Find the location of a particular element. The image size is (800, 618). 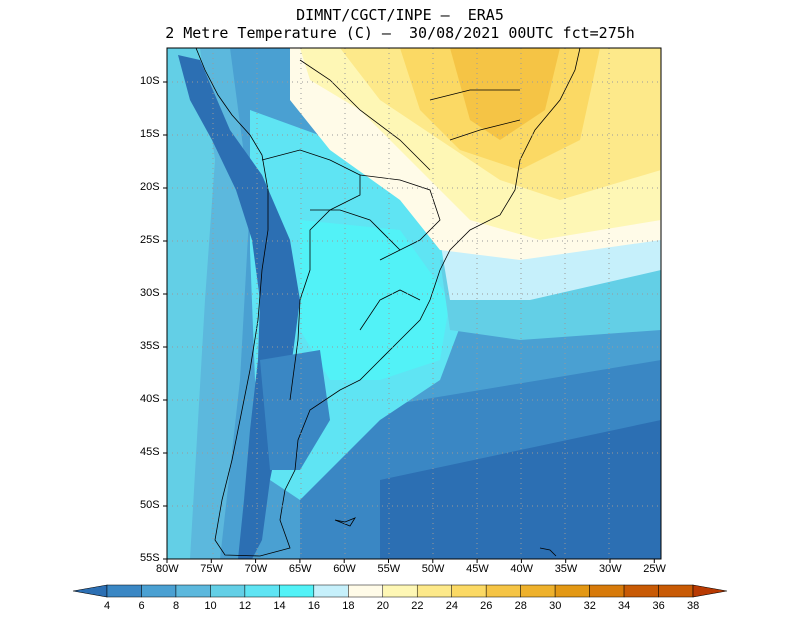

field-uruguay is located at coordinates (375, 300).